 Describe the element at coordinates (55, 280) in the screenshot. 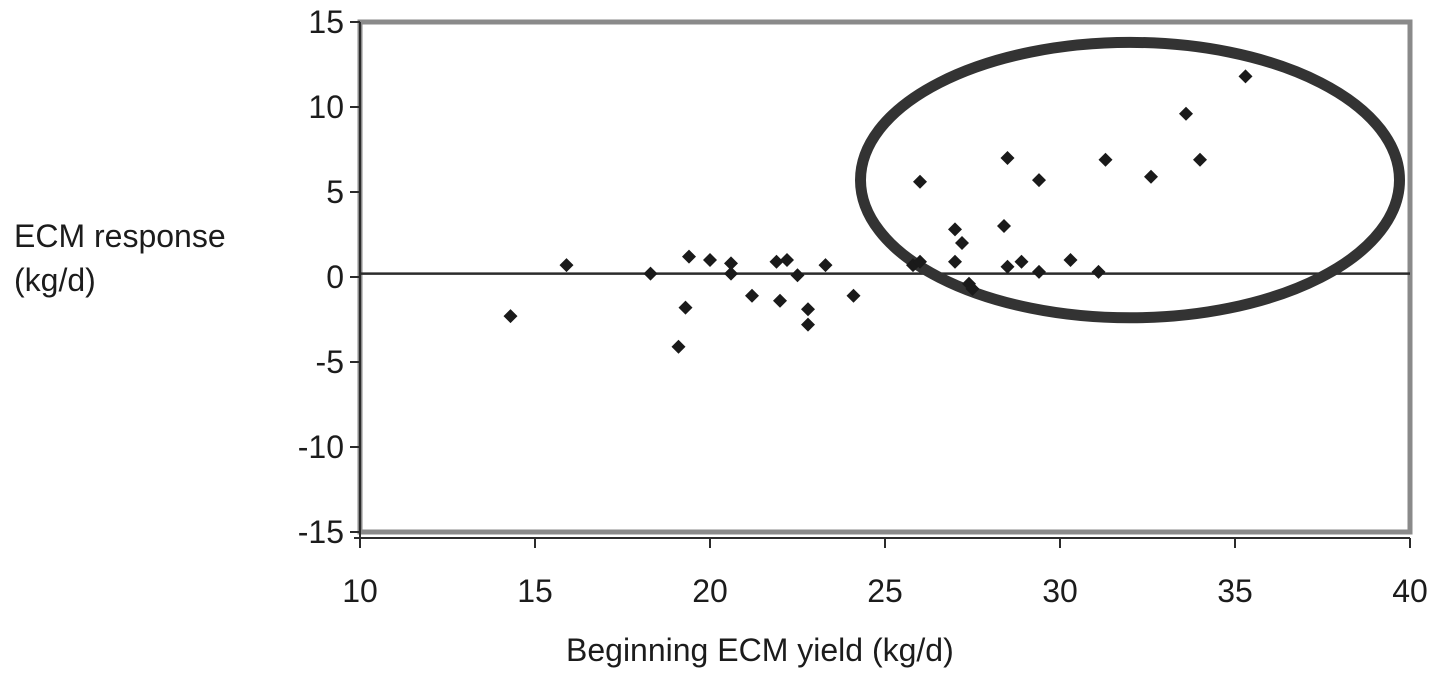

I see `y-axis-label-line-2: (kg/d)` at that location.